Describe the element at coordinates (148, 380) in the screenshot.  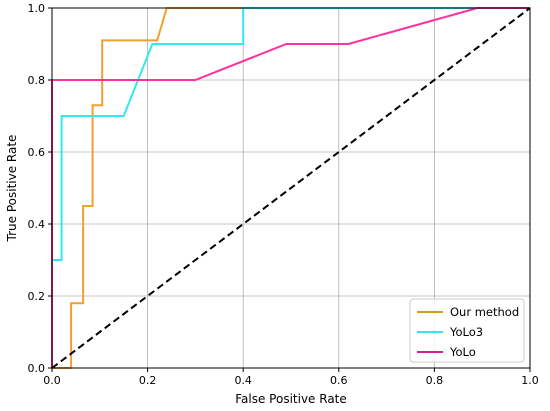
I see `x-tick-label-1: 0.2` at that location.